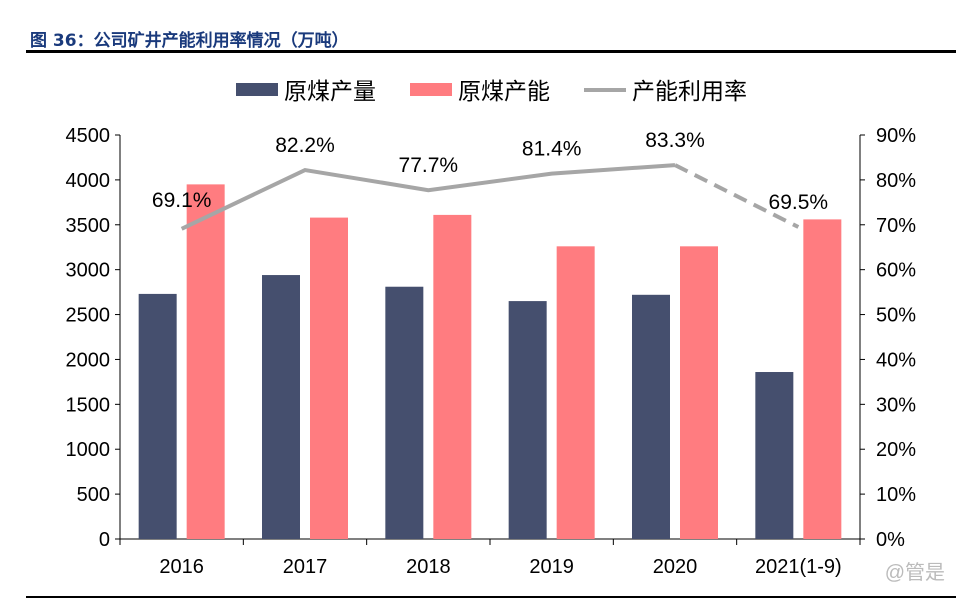 Image resolution: width=967 pixels, height=601 pixels. Describe the element at coordinates (181, 567) in the screenshot. I see `x-tick-label: 2016` at that location.